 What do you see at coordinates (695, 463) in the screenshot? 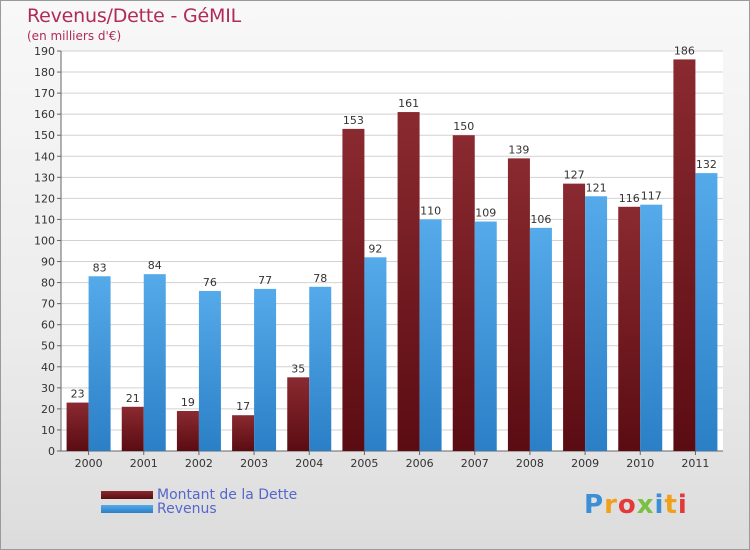
I see `x-tick-label: 2011` at bounding box center [695, 463].